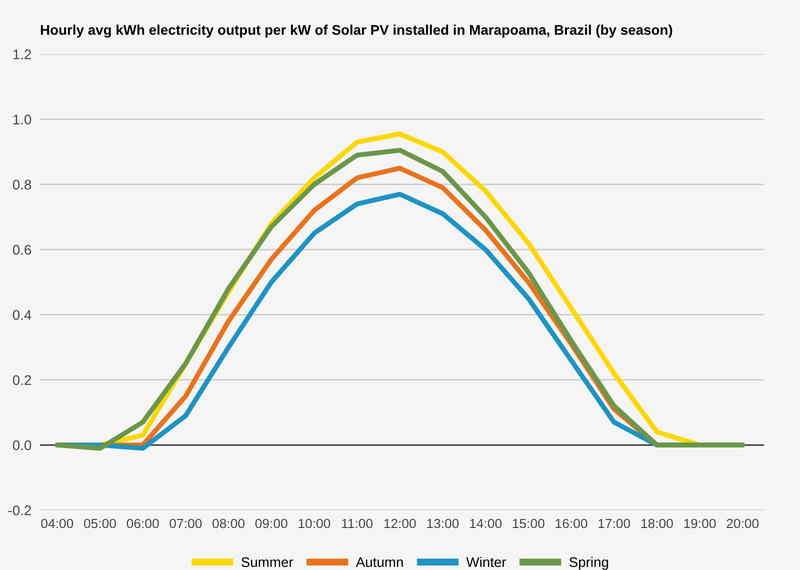 The width and height of the screenshot is (800, 570). I want to click on x-tick-label: 18:00, so click(657, 523).